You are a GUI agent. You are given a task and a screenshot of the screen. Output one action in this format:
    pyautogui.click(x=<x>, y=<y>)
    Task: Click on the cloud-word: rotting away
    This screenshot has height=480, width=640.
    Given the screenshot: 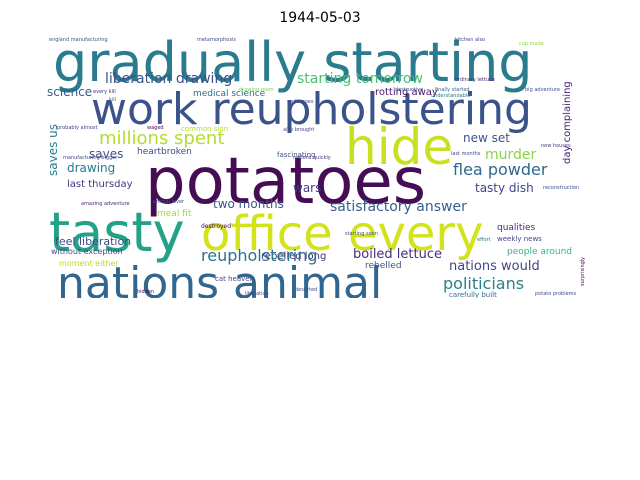 What is the action you would take?
    pyautogui.click(x=406, y=92)
    